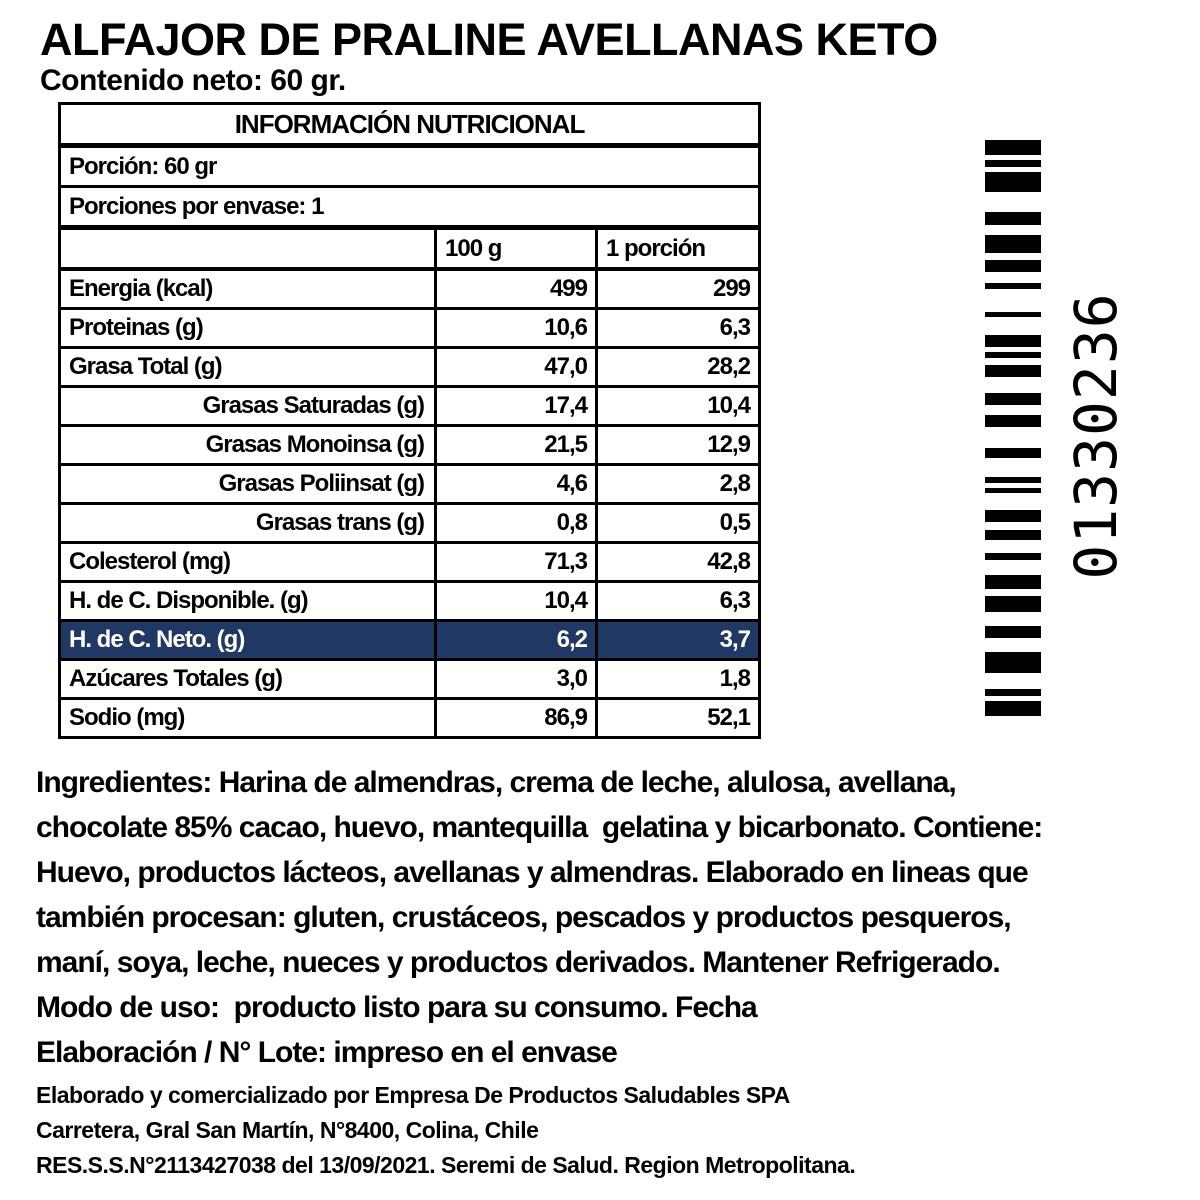 Image resolution: width=1200 pixels, height=1200 pixels. Describe the element at coordinates (516, 523) in the screenshot. I see `value-per-100g: 0,8` at that location.